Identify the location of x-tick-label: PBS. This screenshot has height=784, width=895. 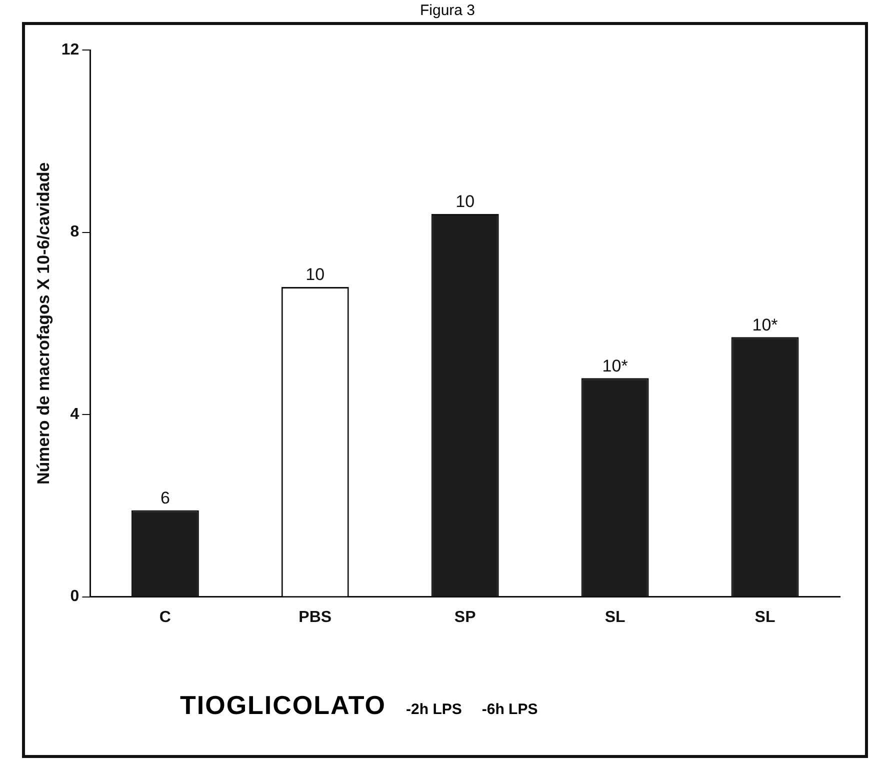
(315, 617).